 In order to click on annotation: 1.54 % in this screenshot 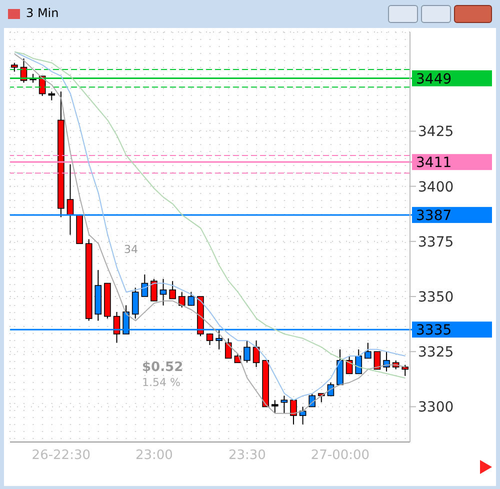, I will do `click(161, 382)`.